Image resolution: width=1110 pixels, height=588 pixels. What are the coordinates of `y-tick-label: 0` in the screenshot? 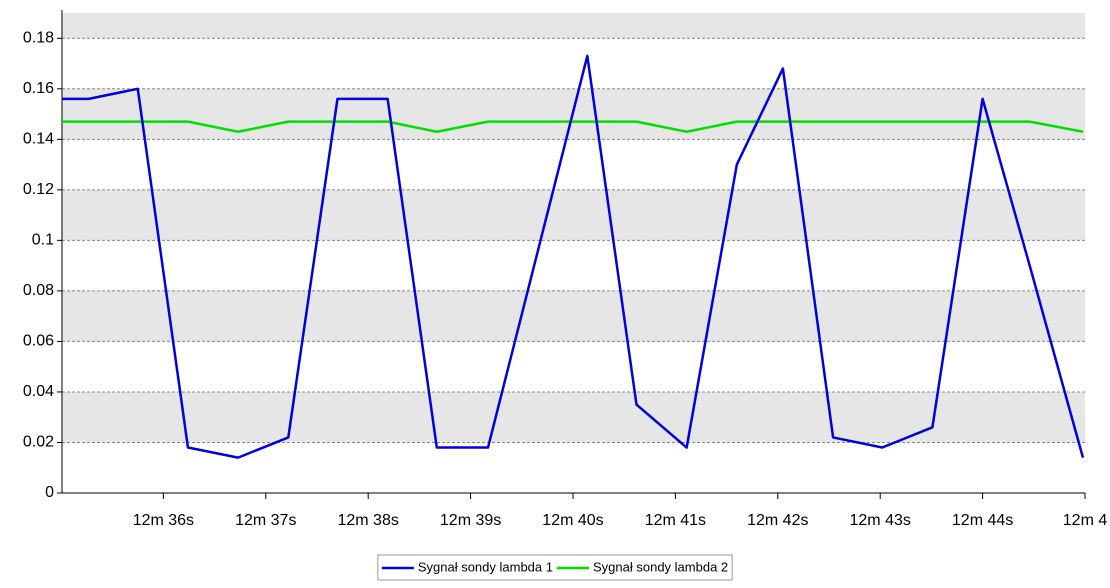 It's located at (49, 492).